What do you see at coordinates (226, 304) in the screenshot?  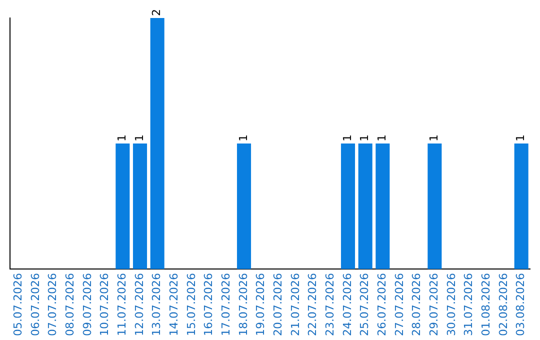 I see `x-tick-label: 17.07.2026` at bounding box center [226, 304].